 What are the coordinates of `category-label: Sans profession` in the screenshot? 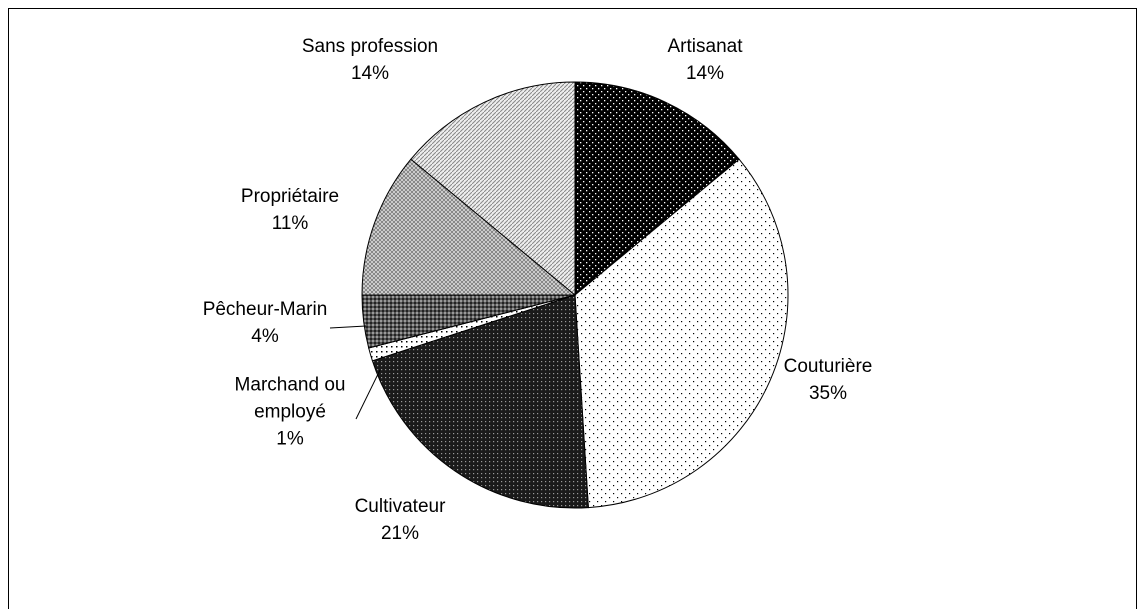 It's located at (370, 46).